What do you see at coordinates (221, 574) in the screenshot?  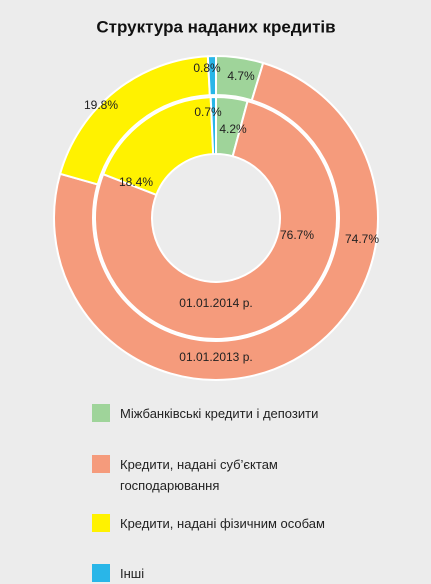 I see `legend-item: Інші` at bounding box center [221, 574].